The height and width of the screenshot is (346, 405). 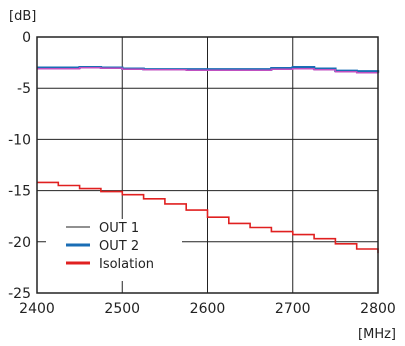 I want to click on legend-background, so click(x=114, y=250).